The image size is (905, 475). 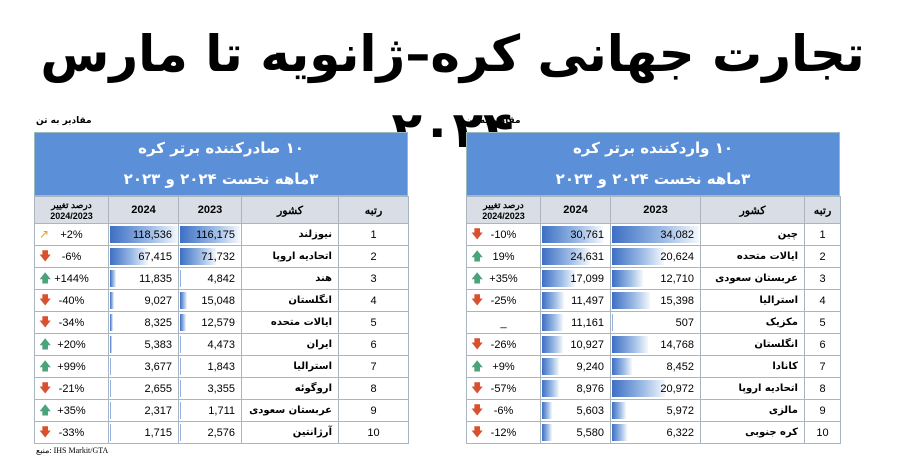 I want to click on rank-number: 8, so click(x=822, y=388).